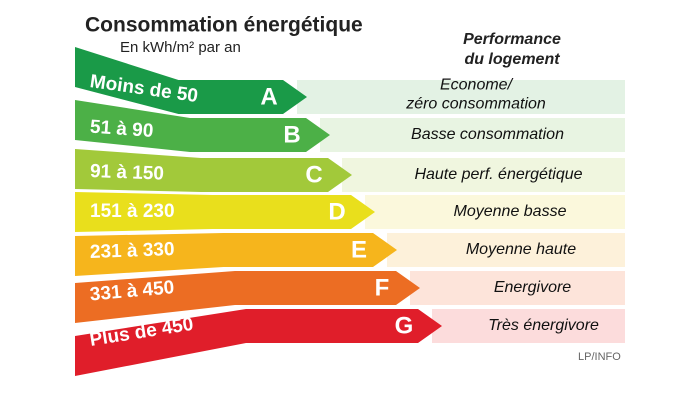  Describe the element at coordinates (127, 173) in the screenshot. I see `range-label: 91 à 150` at that location.